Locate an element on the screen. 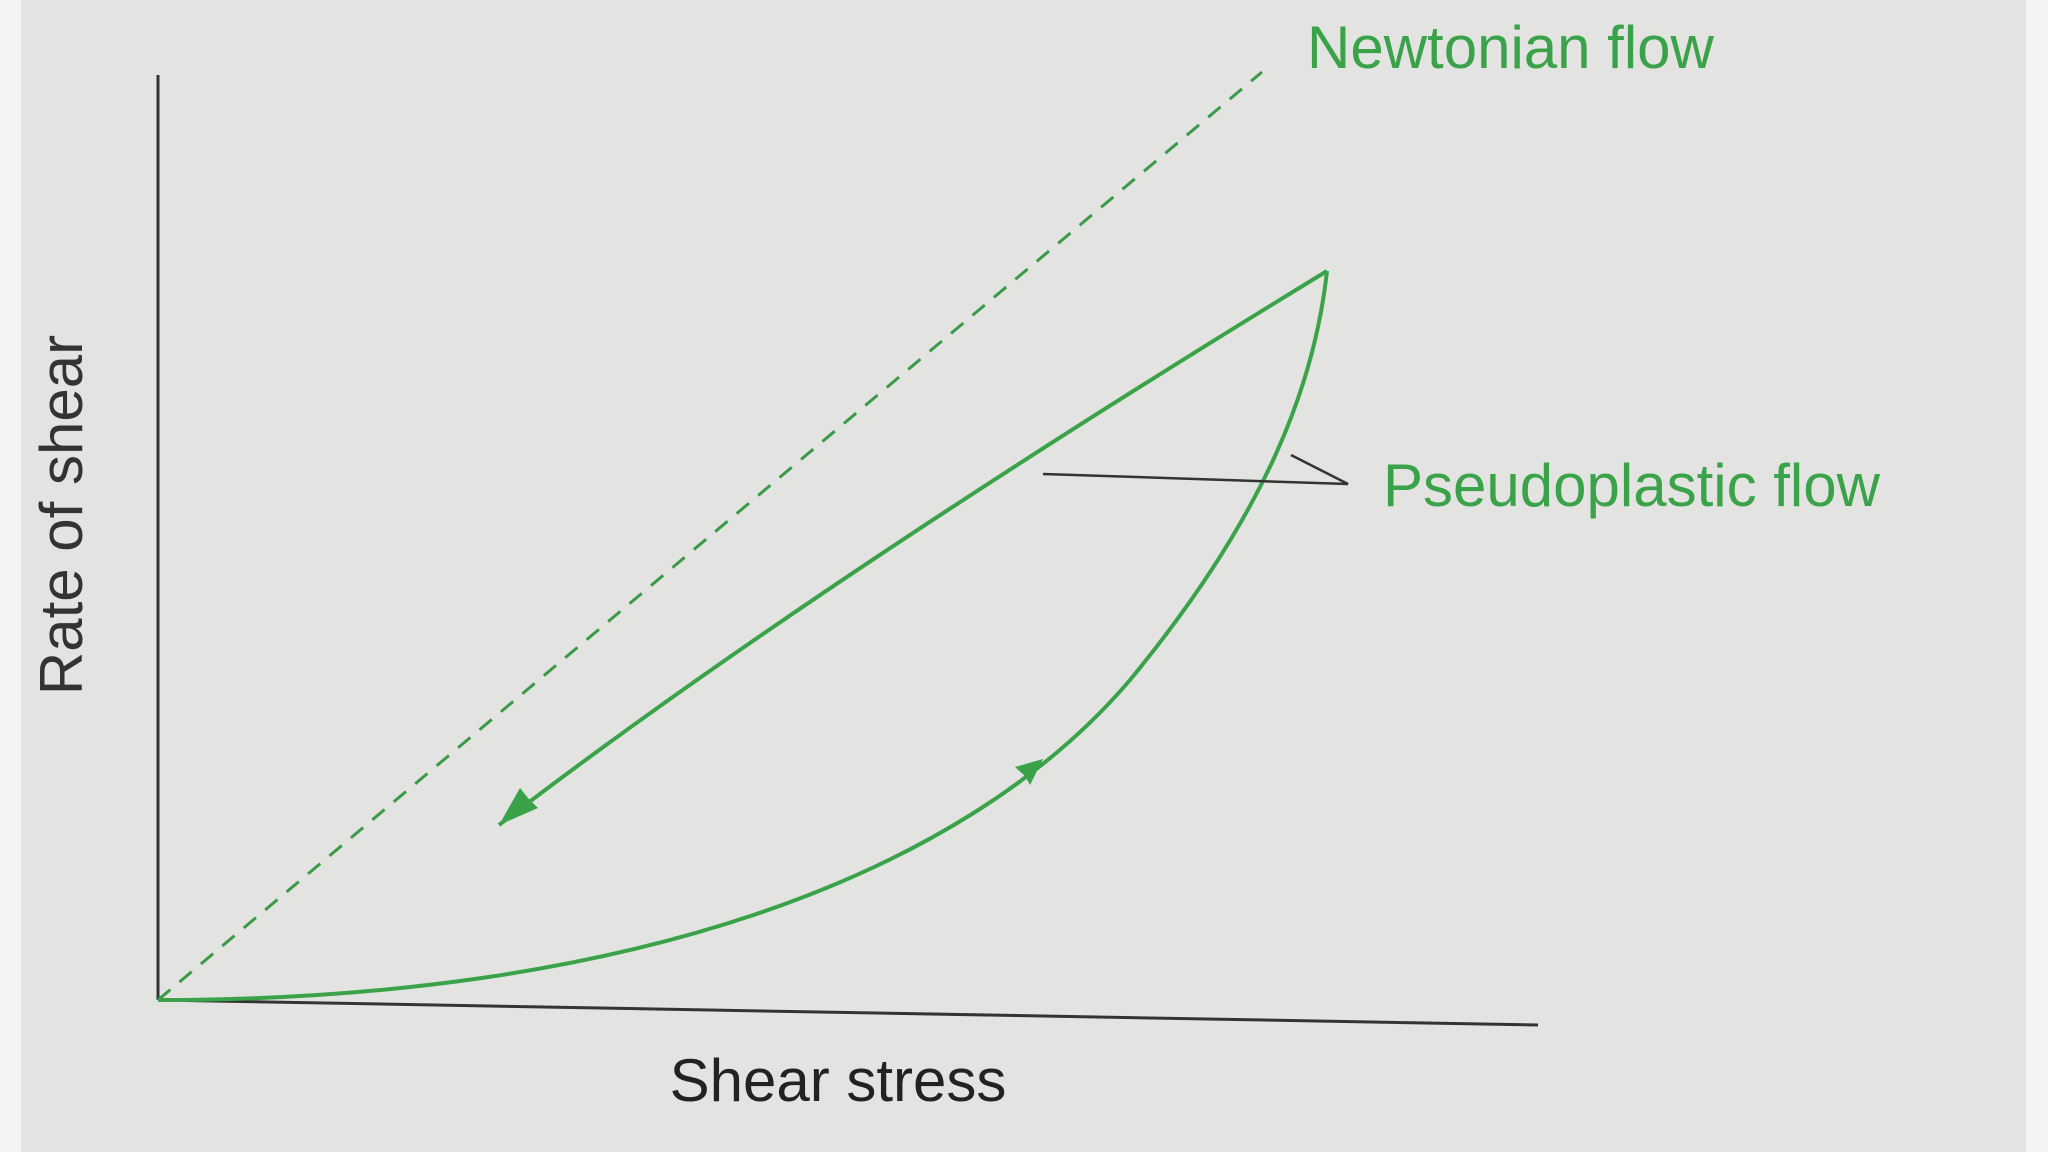 The width and height of the screenshot is (2048, 1152). up-arrowhead is located at coordinates (1029, 772).